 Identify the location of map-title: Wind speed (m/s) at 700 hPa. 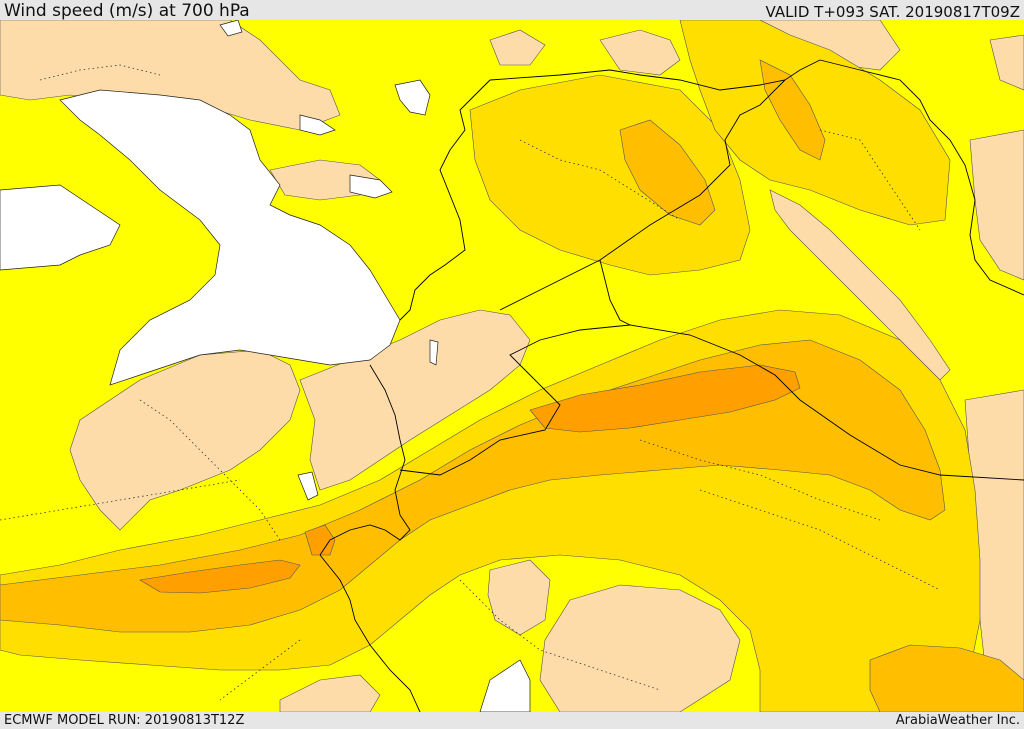
(127, 11).